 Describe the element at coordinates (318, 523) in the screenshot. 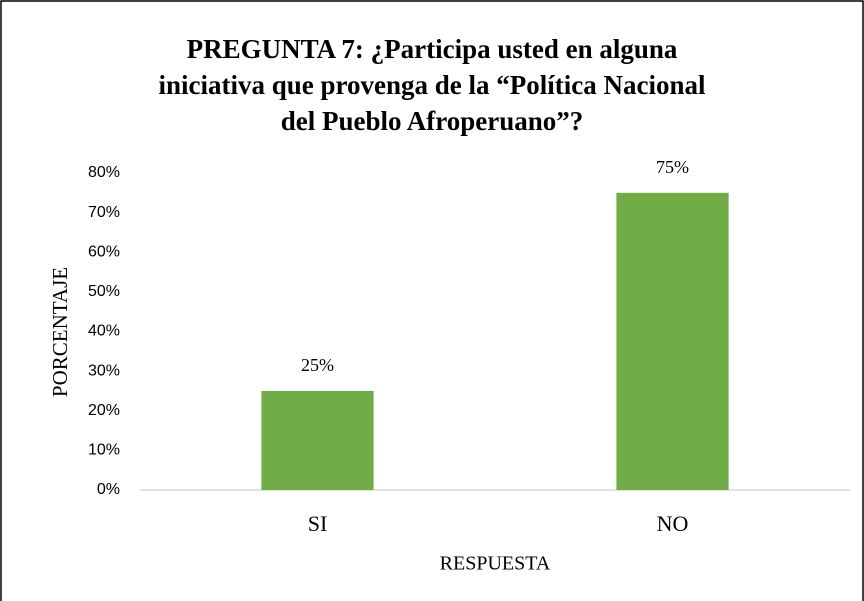

I see `x-tick-label: SI` at that location.